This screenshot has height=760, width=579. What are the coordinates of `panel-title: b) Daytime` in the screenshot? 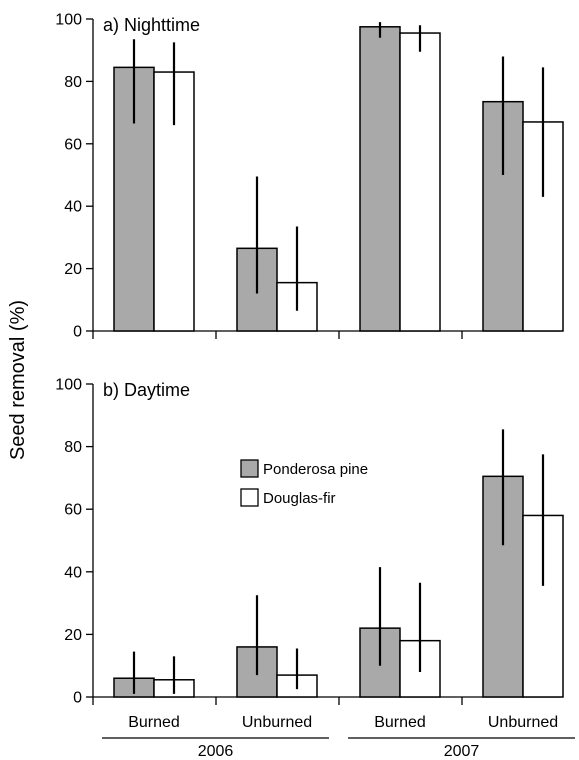 It's located at (146, 390).